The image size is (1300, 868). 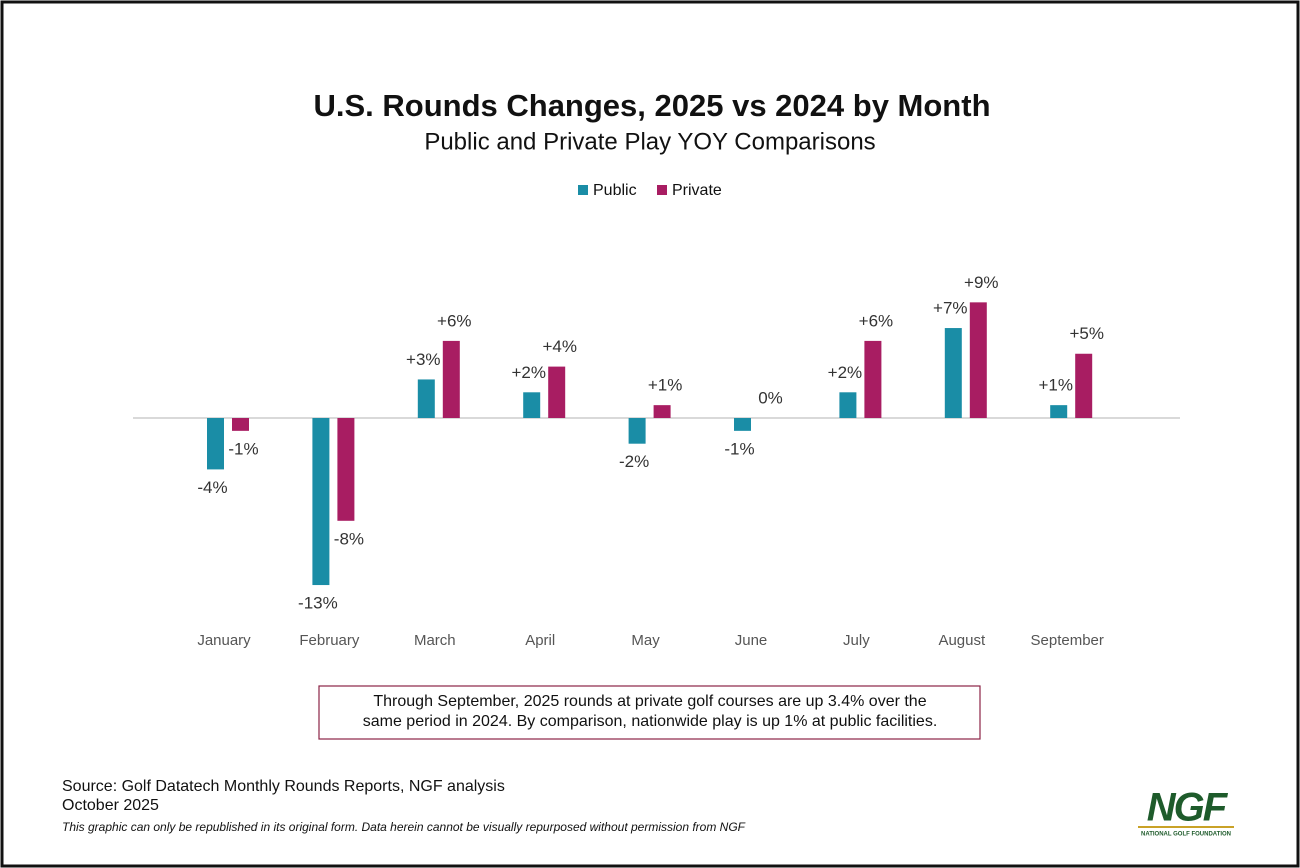 What do you see at coordinates (649, 712) in the screenshot?
I see `note-box` at bounding box center [649, 712].